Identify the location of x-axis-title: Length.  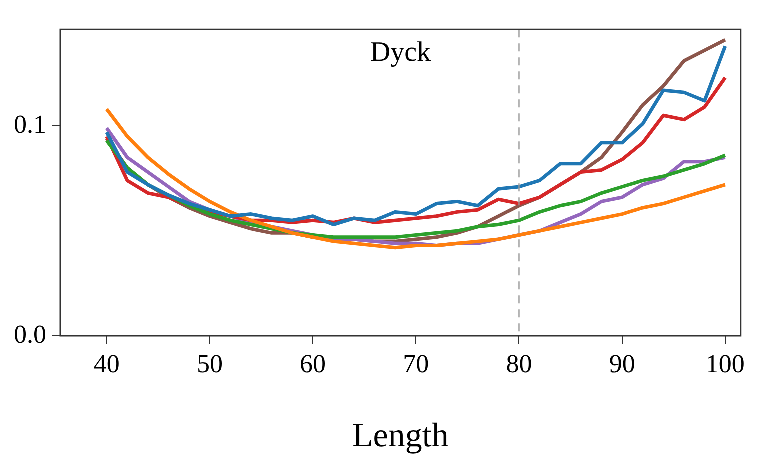
(400, 436).